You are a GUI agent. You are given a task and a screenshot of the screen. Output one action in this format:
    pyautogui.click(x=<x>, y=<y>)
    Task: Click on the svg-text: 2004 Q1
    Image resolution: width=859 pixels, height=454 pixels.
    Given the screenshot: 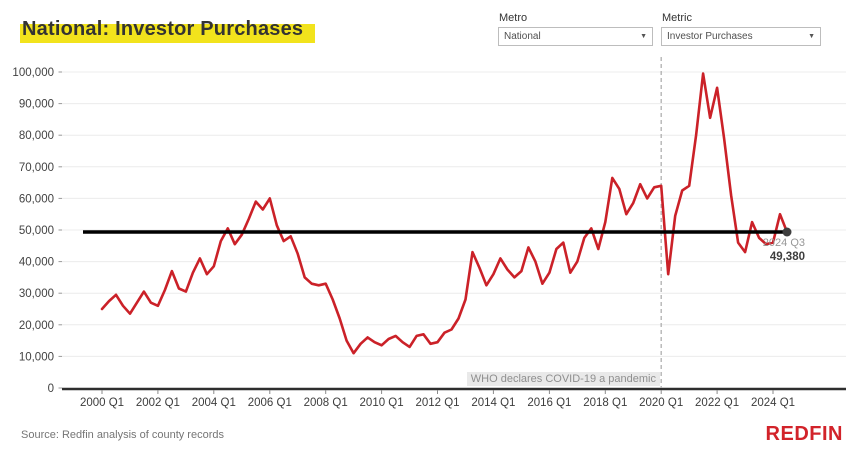 What is the action you would take?
    pyautogui.click(x=214, y=403)
    